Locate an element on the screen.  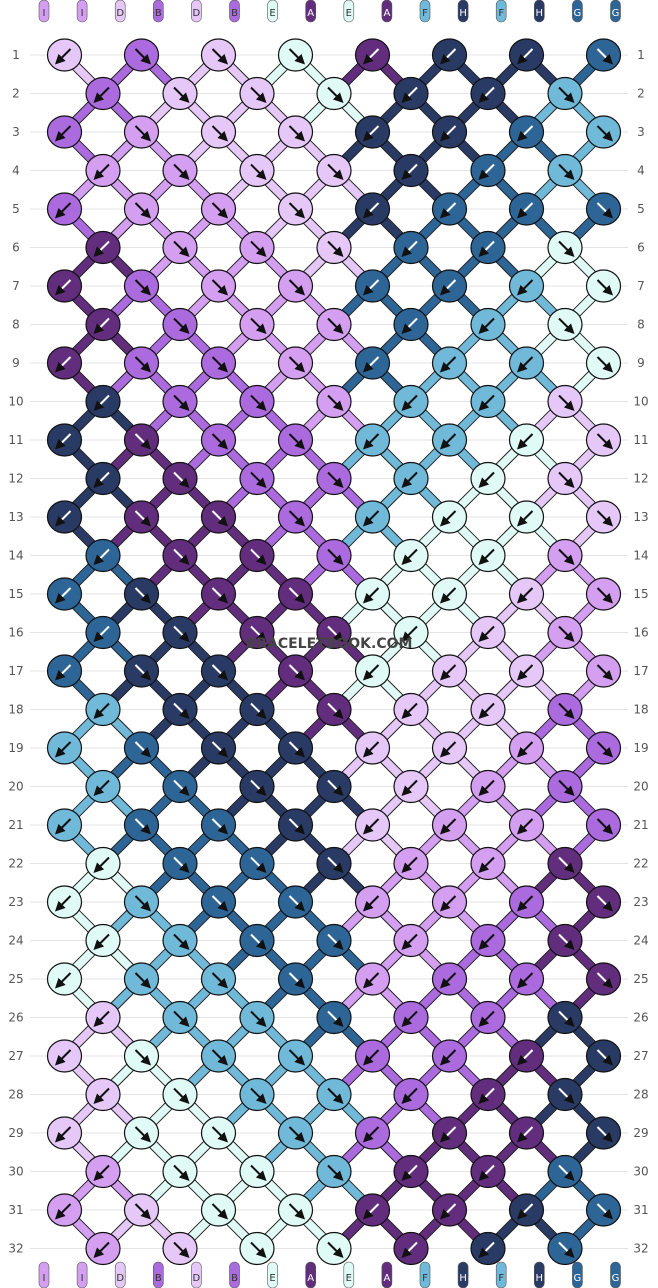
row-number-right: 8 is located at coordinates (641, 325).